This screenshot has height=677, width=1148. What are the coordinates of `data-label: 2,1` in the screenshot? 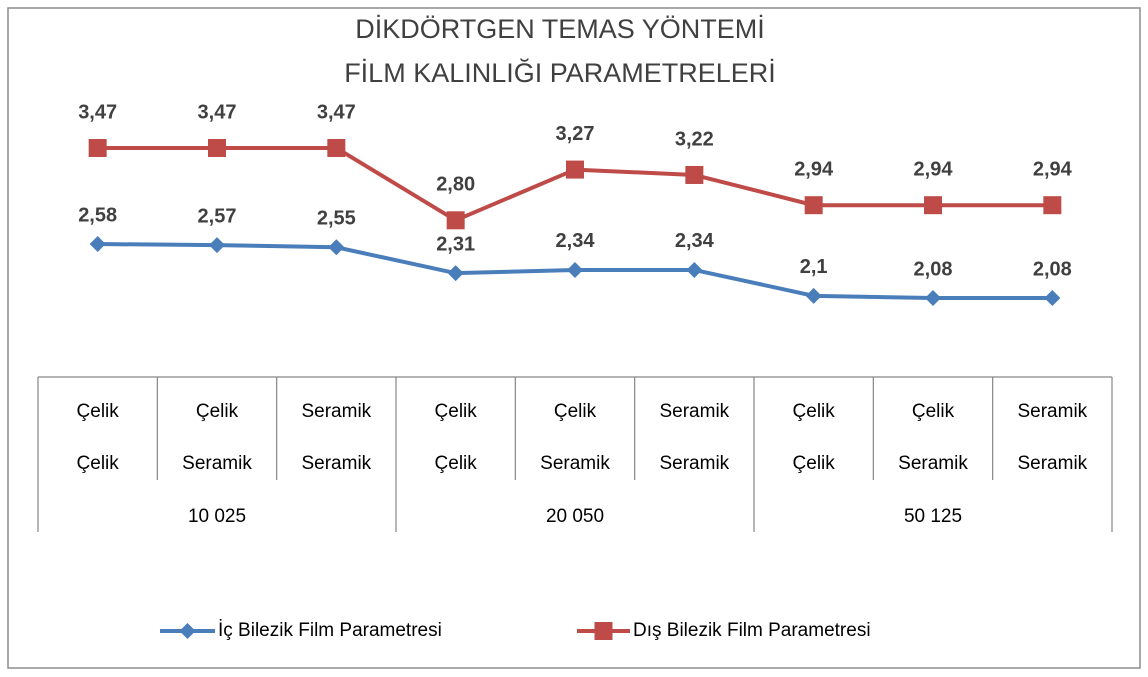 It's located at (814, 267).